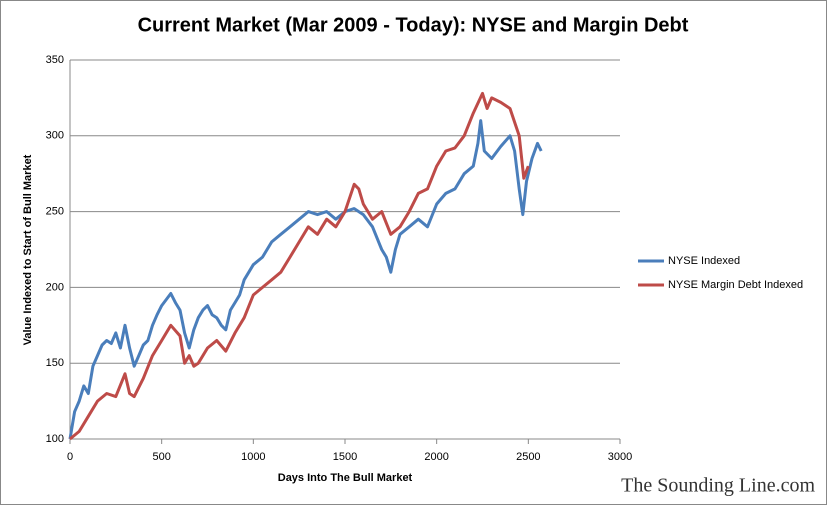 The height and width of the screenshot is (510, 827). What do you see at coordinates (253, 457) in the screenshot?
I see `x-tick-label: 1000` at bounding box center [253, 457].